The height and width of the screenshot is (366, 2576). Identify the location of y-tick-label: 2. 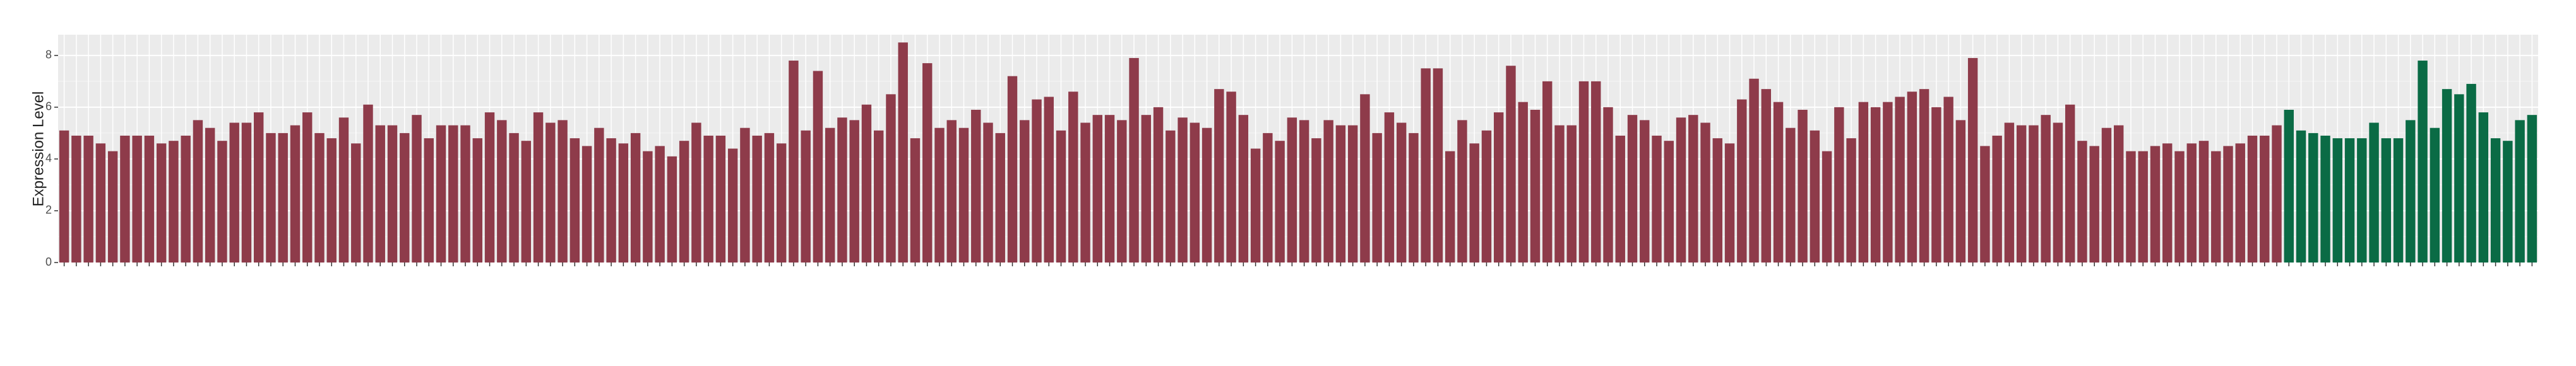
(48, 210).